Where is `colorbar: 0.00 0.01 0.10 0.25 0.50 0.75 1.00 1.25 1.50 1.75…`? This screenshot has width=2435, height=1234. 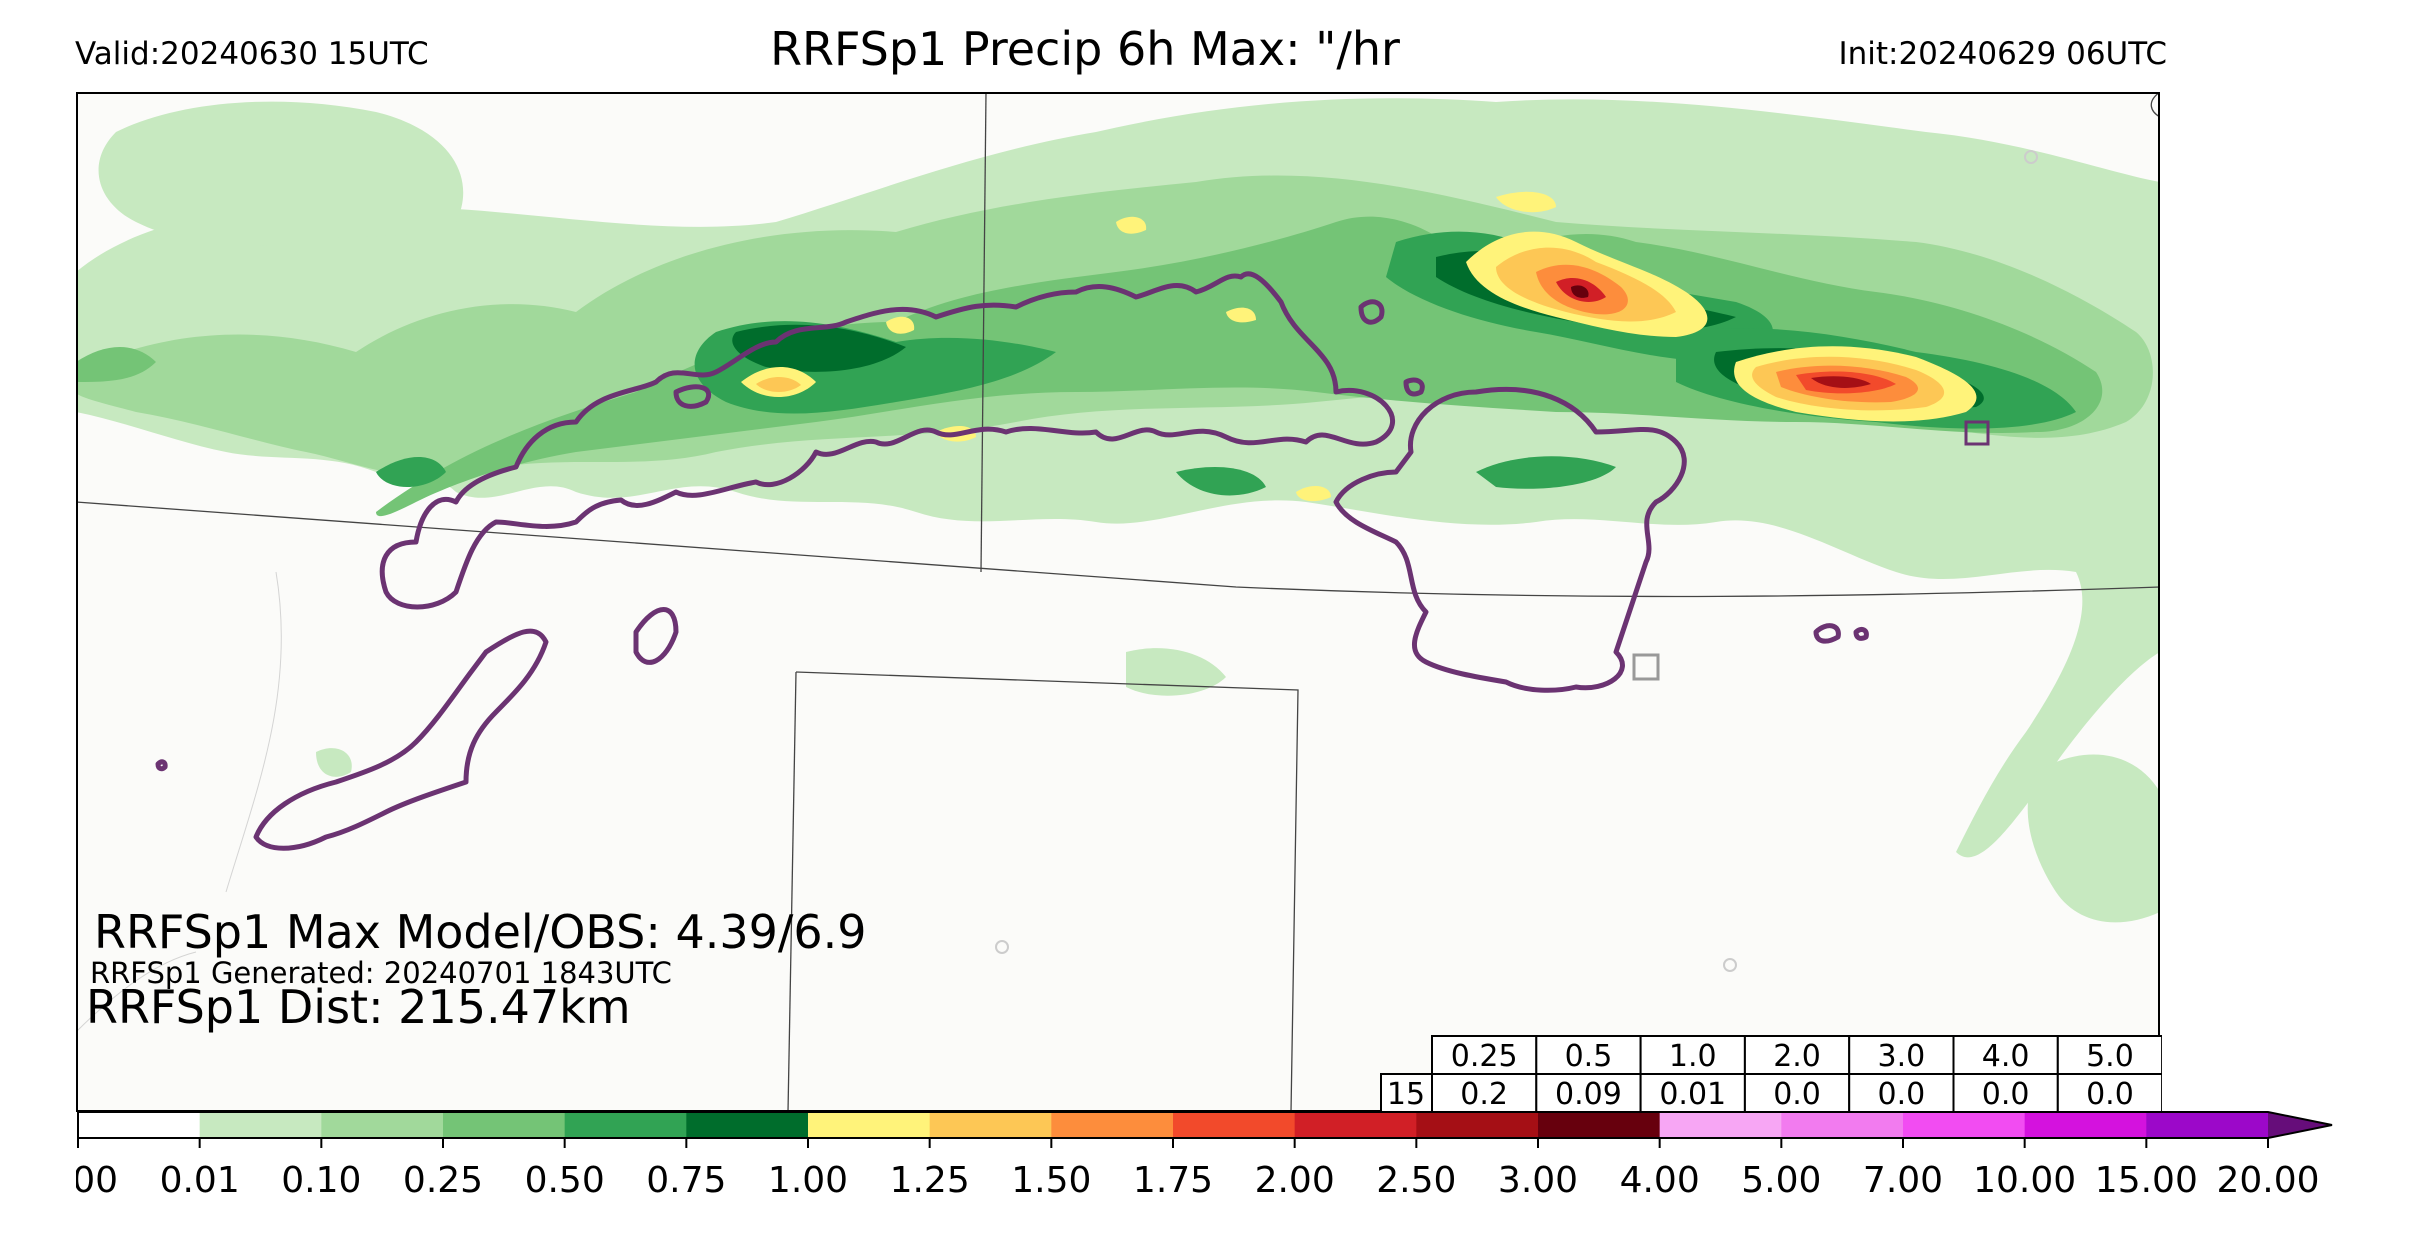
colorbar: 0.00 0.01 0.10 0.25 0.50 0.75 1.00 1.25 1.50 1.75… is located at coordinates (1204, 1156).